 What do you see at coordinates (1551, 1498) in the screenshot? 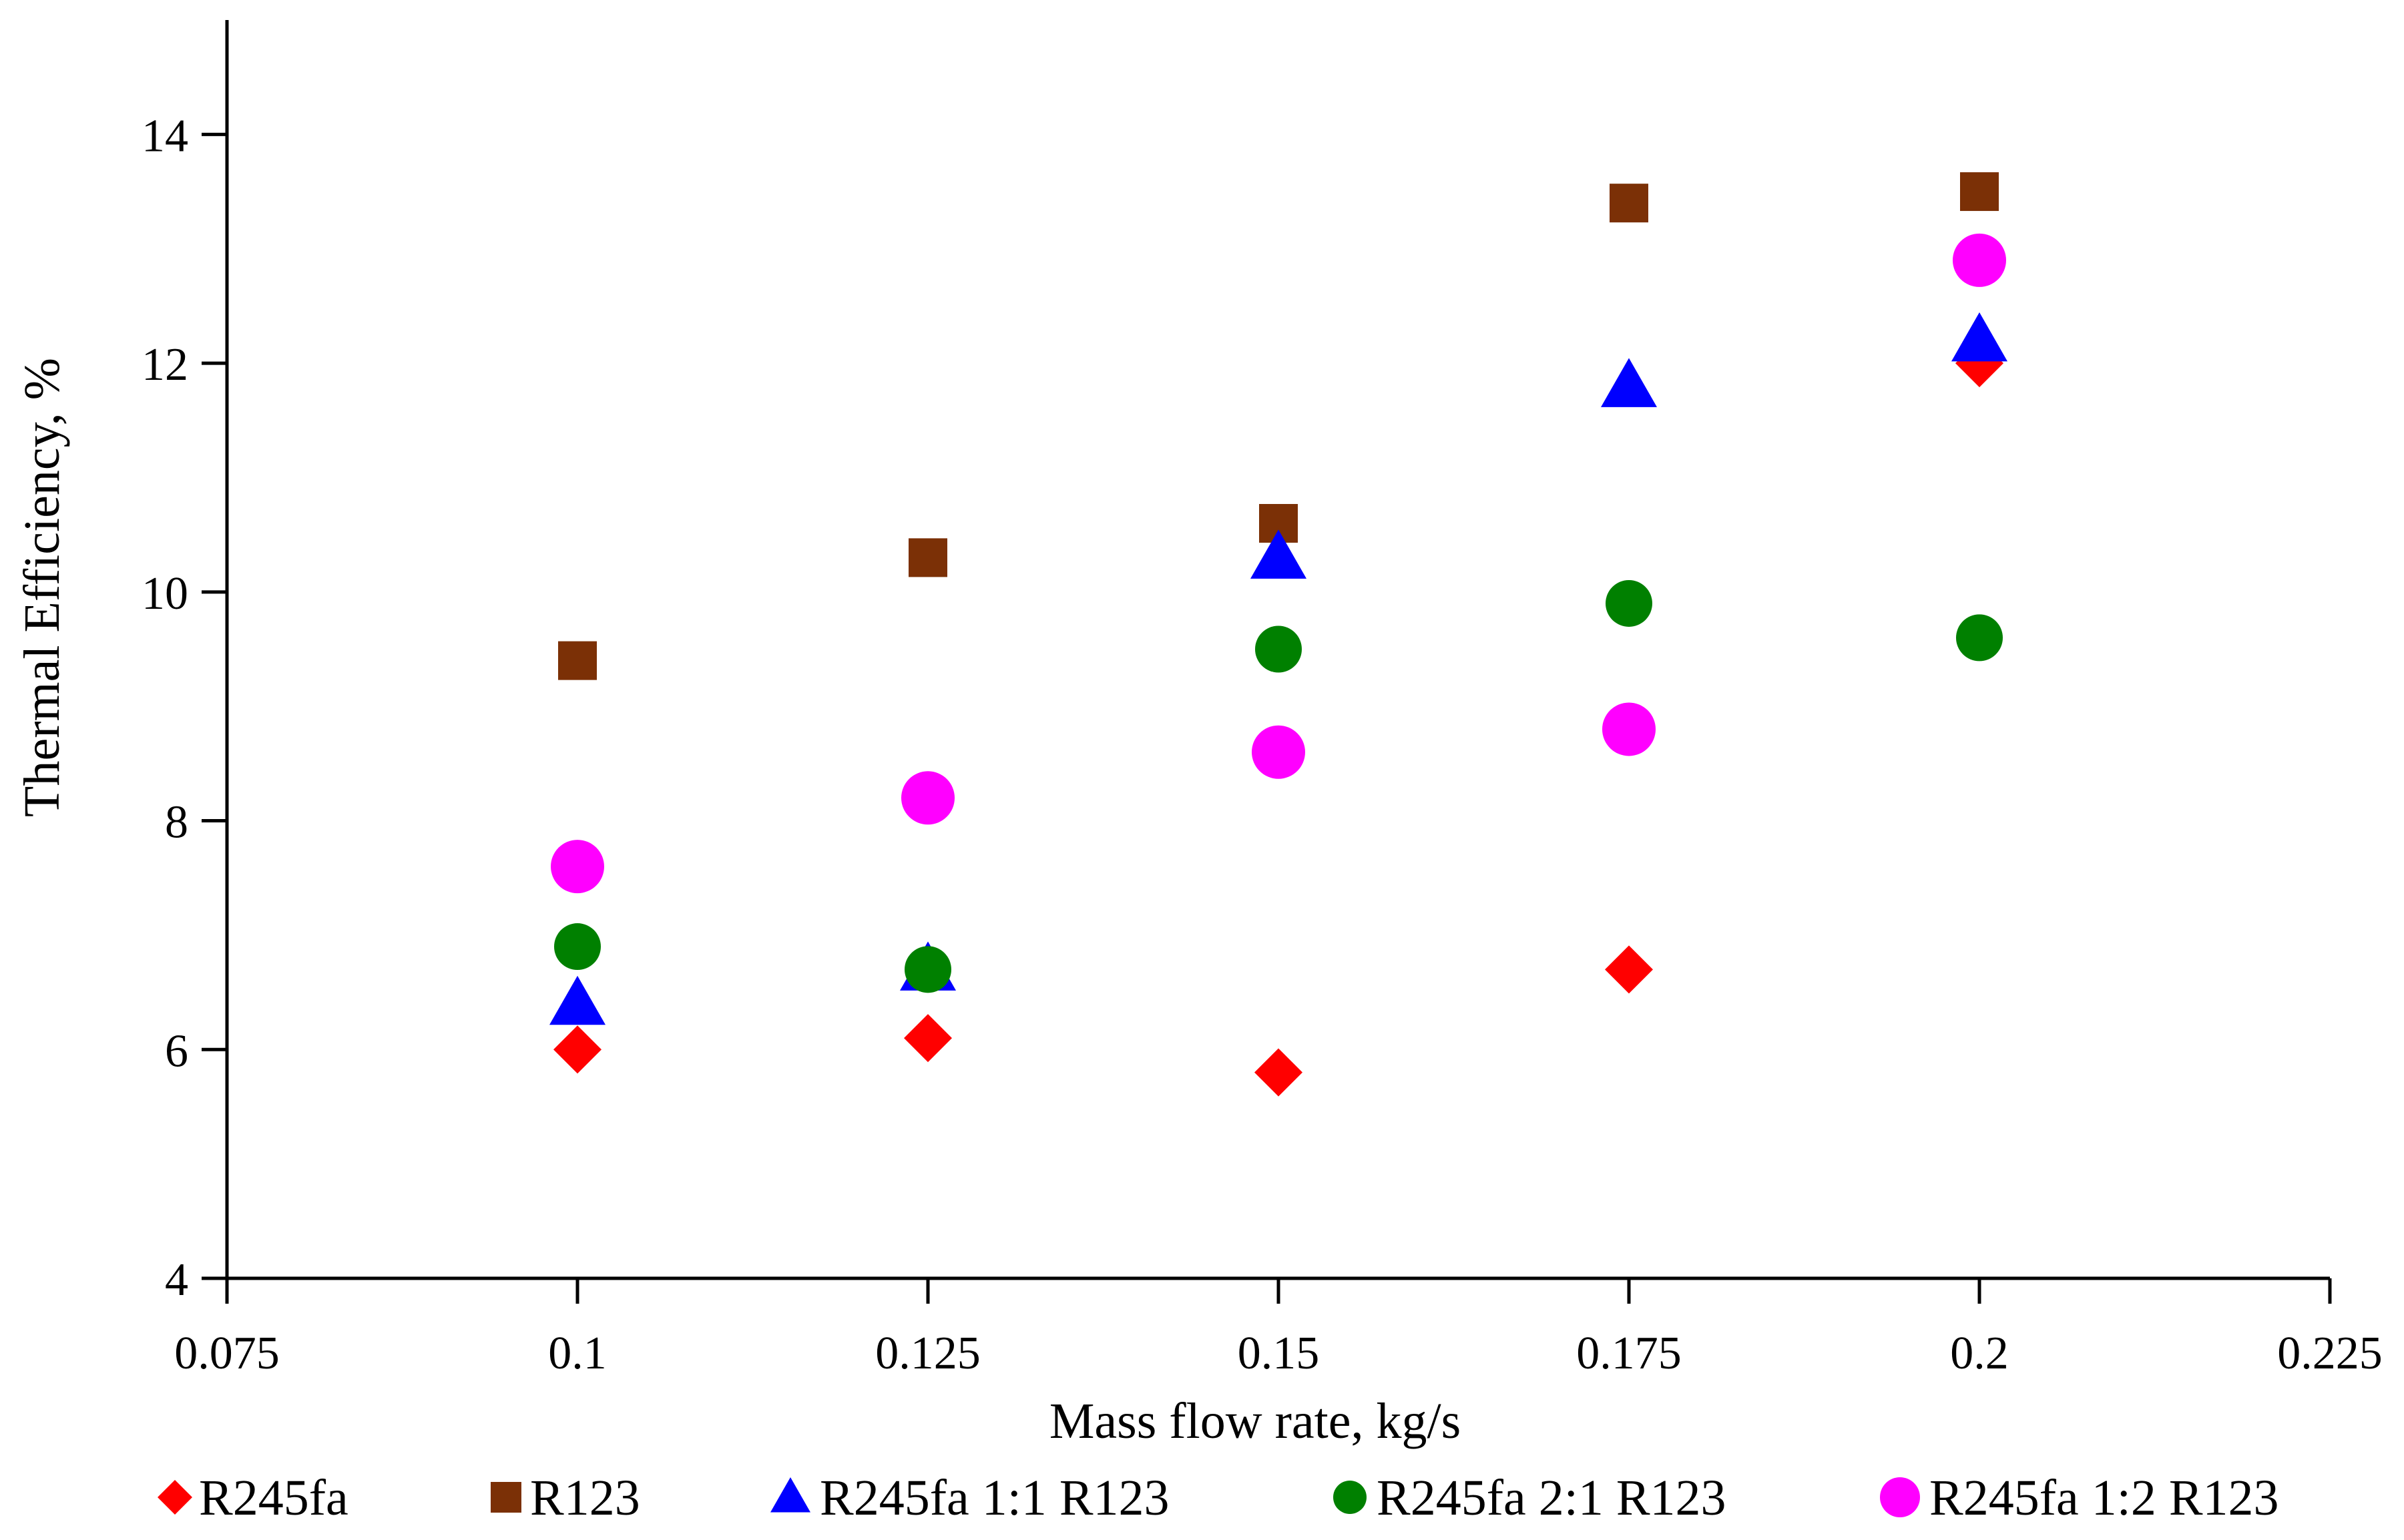
I see `legend-label: R245fa 2:1 R123` at bounding box center [1551, 1498].